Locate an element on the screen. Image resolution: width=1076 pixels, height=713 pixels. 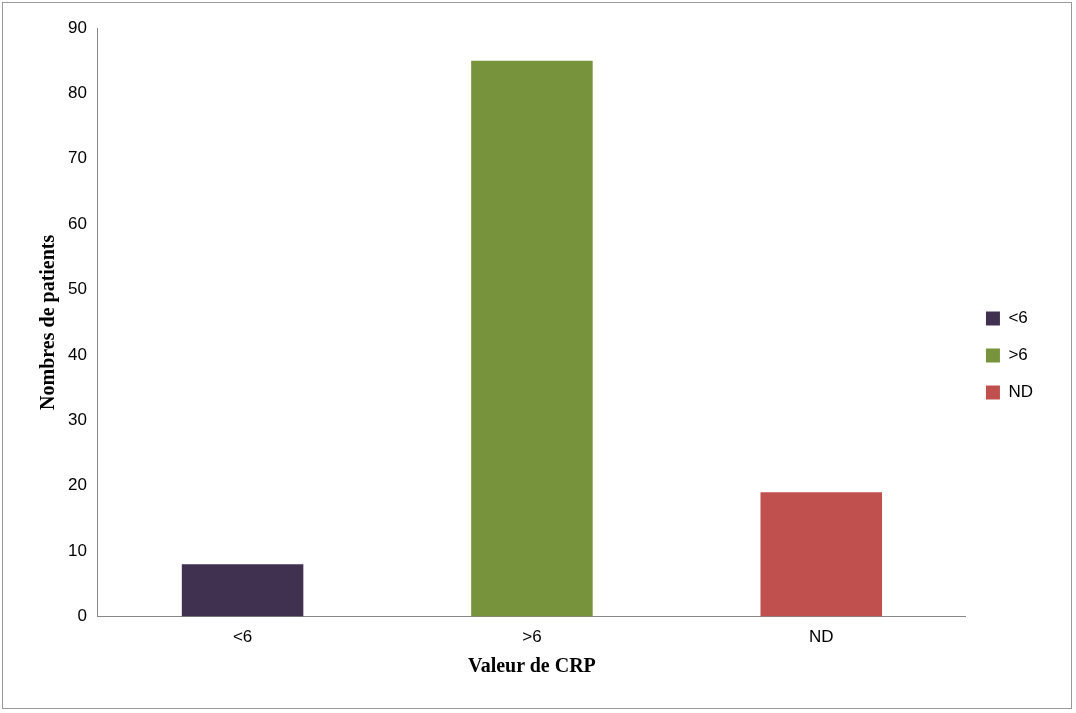
y-tick-label: 90 is located at coordinates (77, 27).